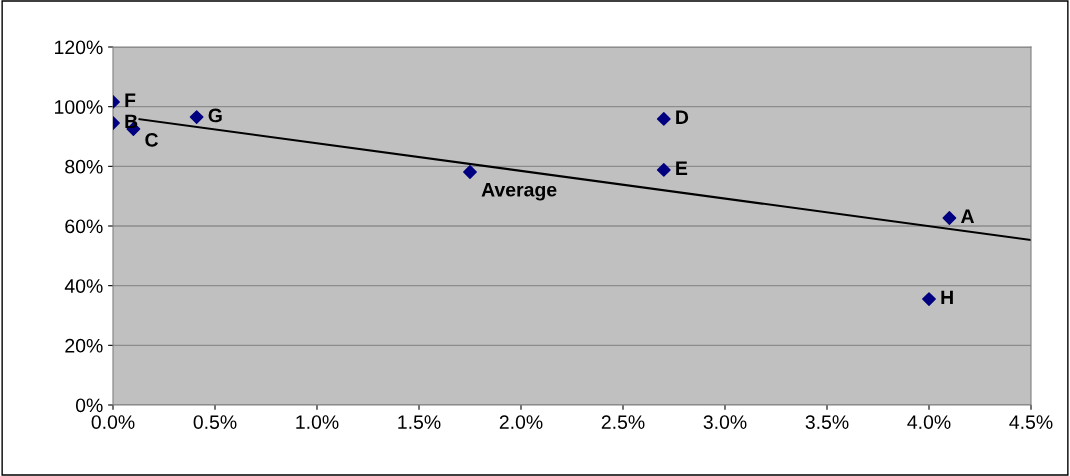 Image resolution: width=1070 pixels, height=476 pixels. What do you see at coordinates (947, 297) in the screenshot?
I see `annotation: H` at bounding box center [947, 297].